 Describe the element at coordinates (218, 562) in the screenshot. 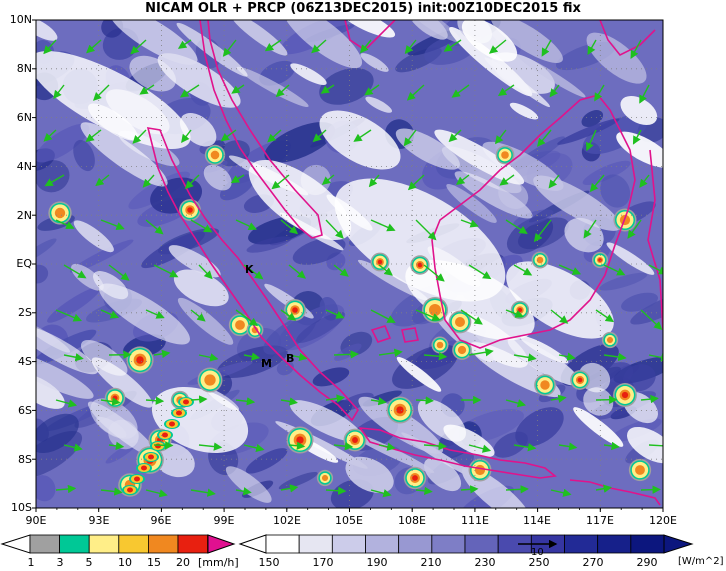

I see `precip-cb-unit: [mm/h]` at that location.